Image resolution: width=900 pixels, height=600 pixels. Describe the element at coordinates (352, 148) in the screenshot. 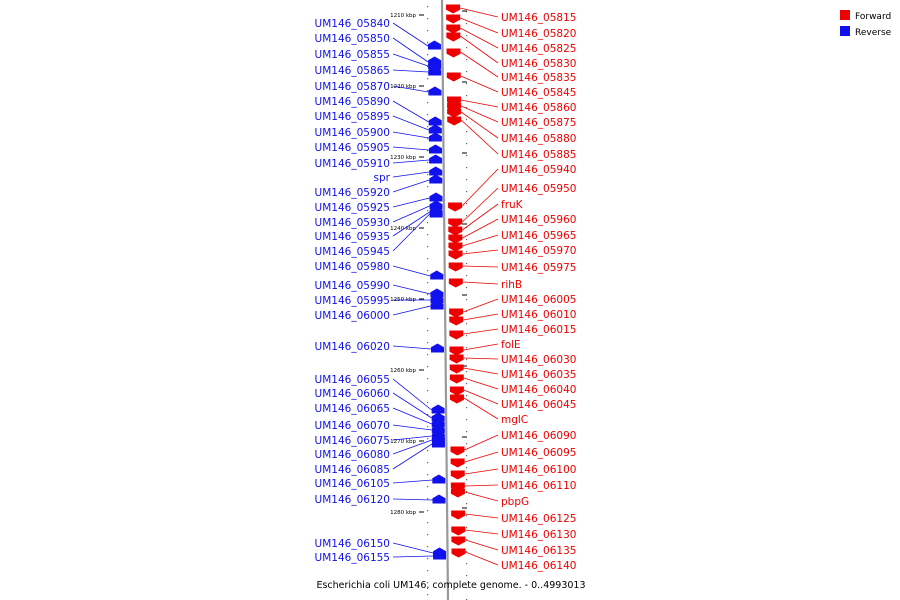

I see `reverse-gene-label: UM146_05905` at that location.